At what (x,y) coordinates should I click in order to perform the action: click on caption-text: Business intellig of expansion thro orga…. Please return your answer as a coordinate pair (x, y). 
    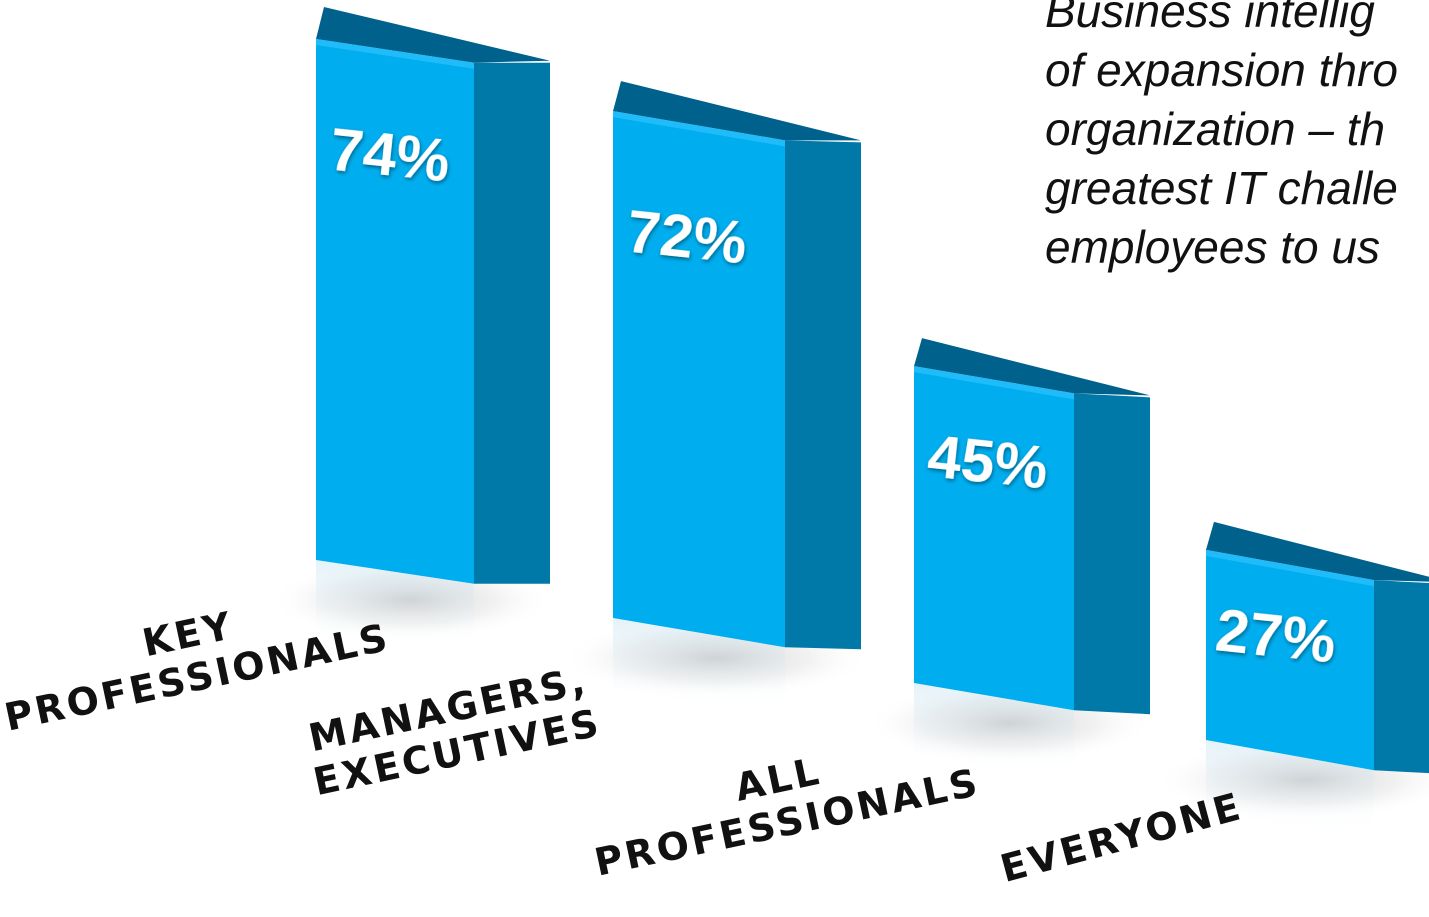
    Looking at the image, I should click on (1237, 138).